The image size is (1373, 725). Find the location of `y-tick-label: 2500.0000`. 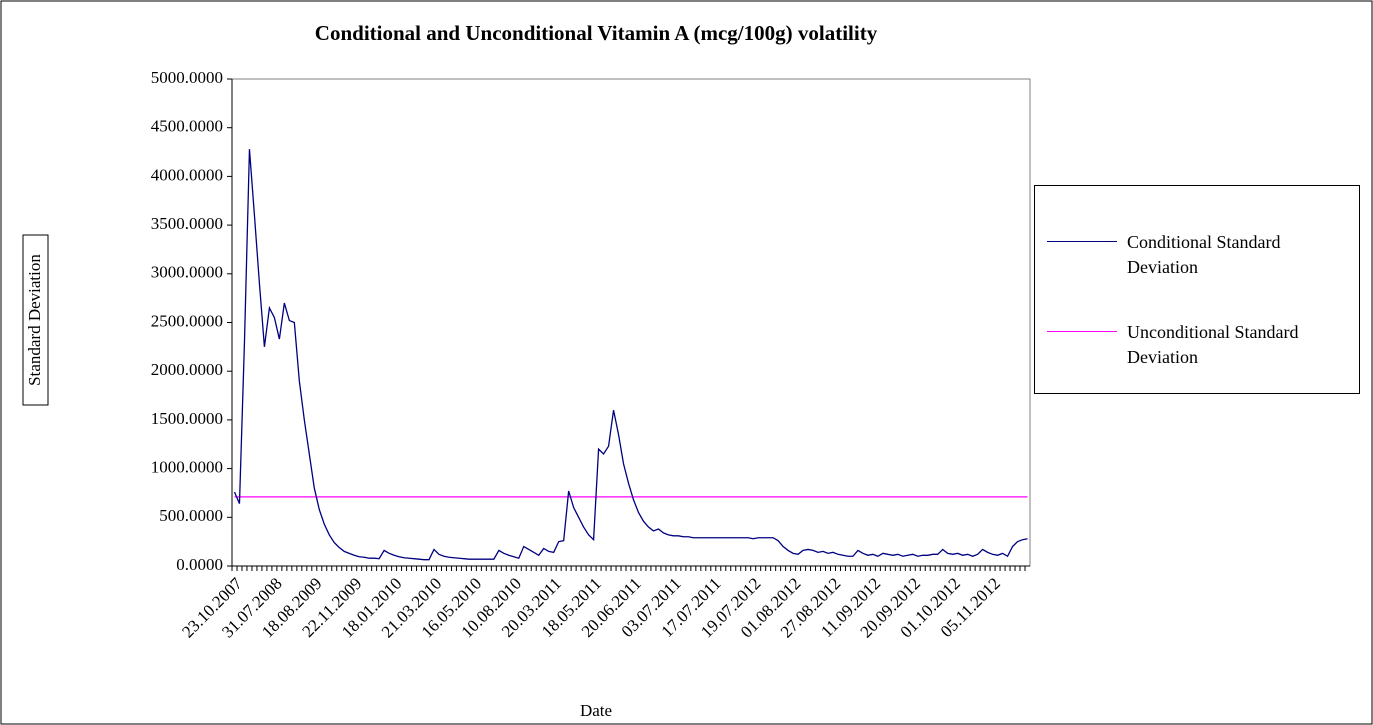

y-tick-label: 2500.0000 is located at coordinates (187, 320).